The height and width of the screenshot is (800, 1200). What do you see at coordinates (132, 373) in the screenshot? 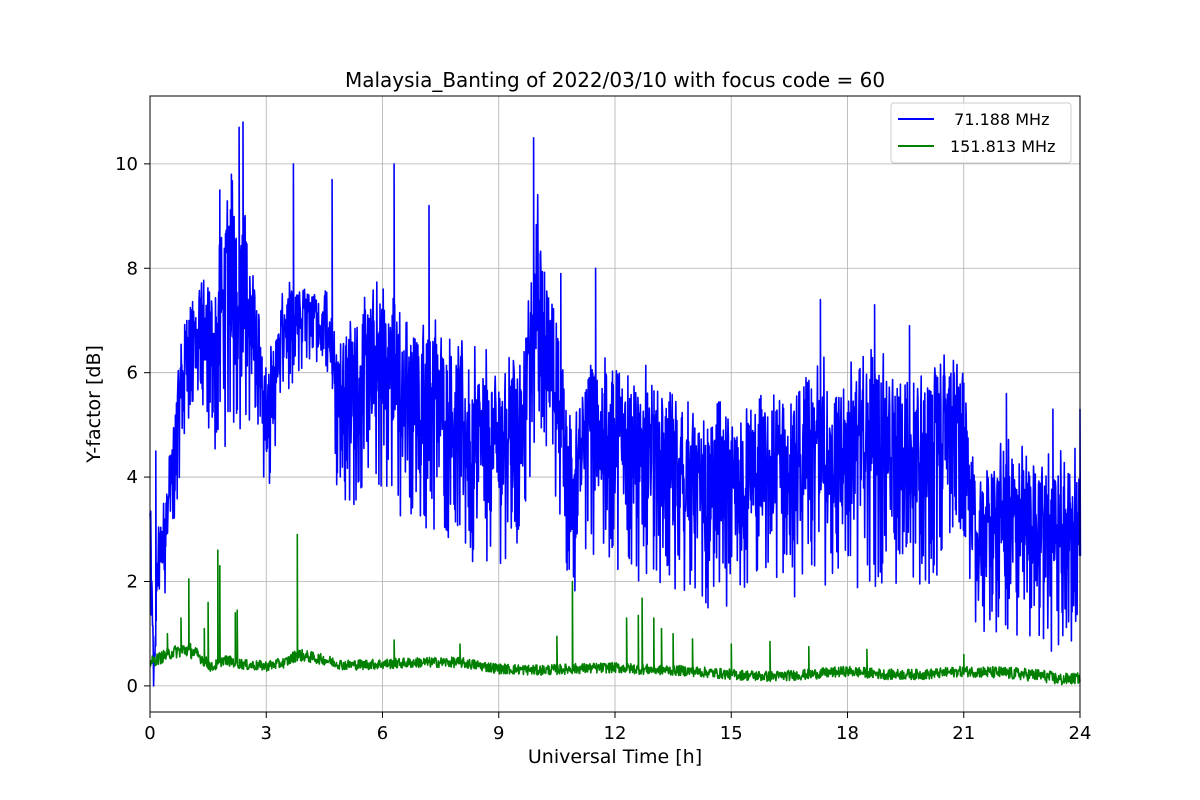
I see `y-tick-label: 6` at bounding box center [132, 373].